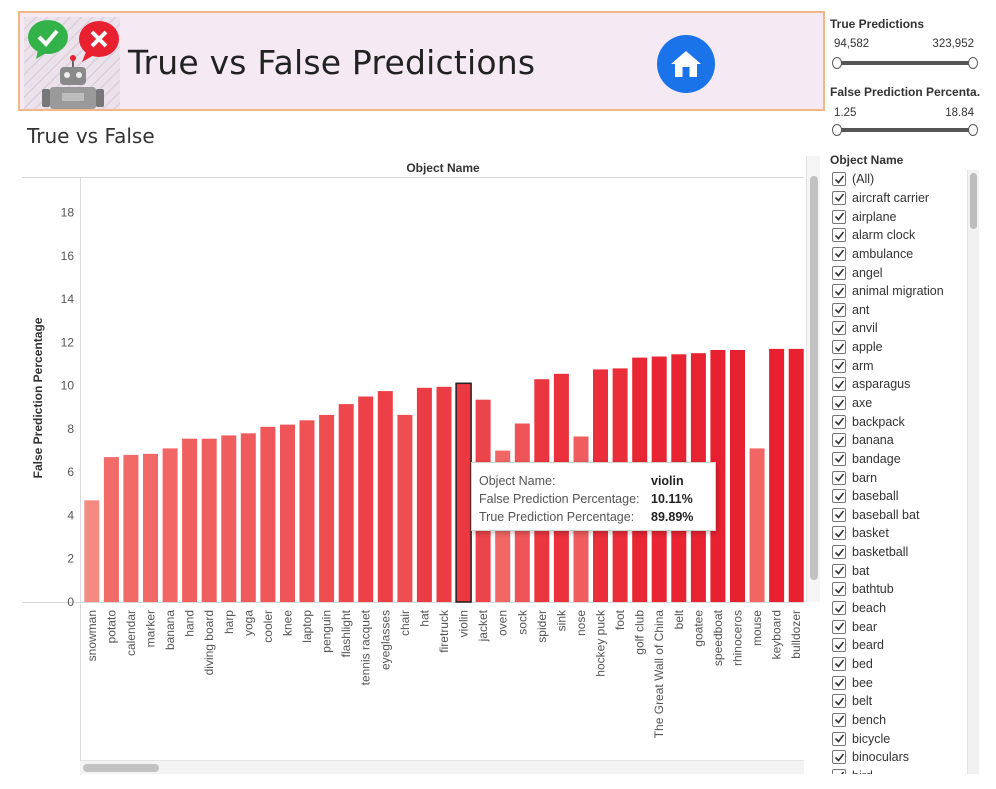 This screenshot has width=996, height=789. What do you see at coordinates (900, 384) in the screenshot?
I see `object-filter-item: asparagus` at bounding box center [900, 384].